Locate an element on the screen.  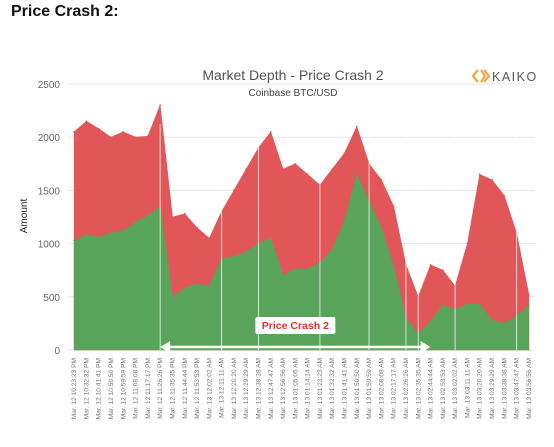
y-axis-label: Amount is located at coordinates (24, 216).